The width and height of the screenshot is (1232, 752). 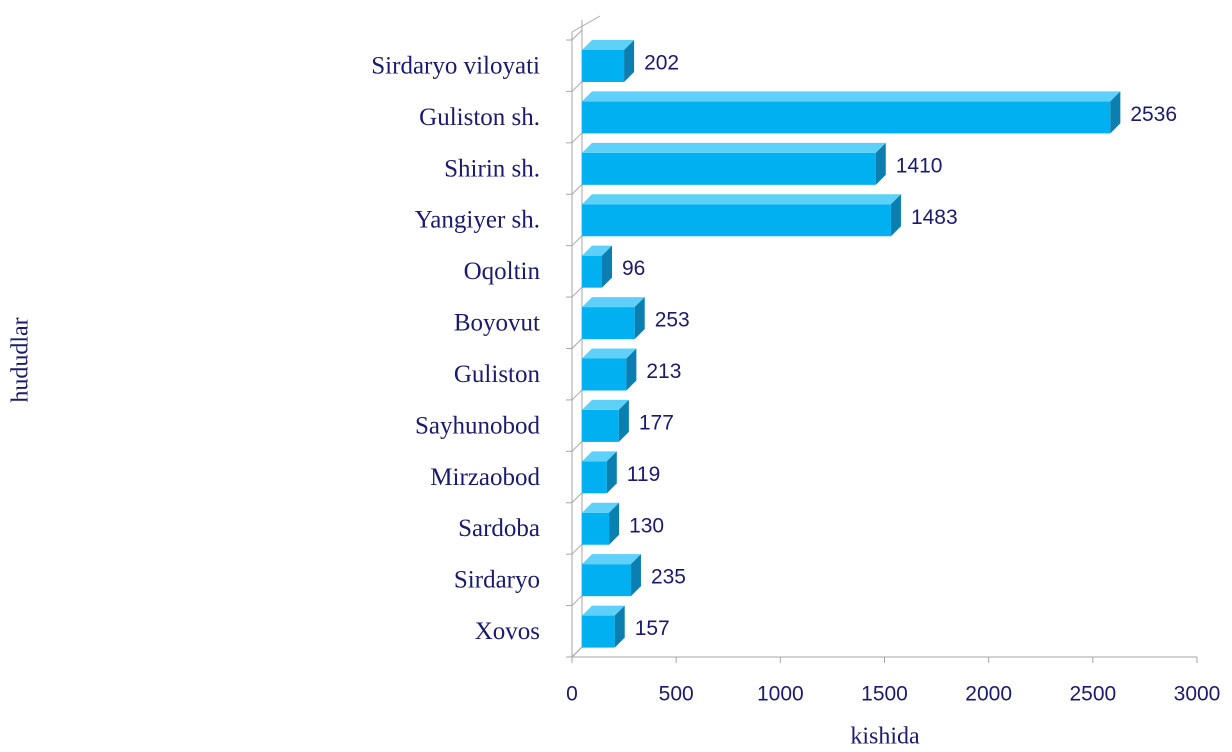 What do you see at coordinates (988, 694) in the screenshot?
I see `x-tick-label: 2000` at bounding box center [988, 694].